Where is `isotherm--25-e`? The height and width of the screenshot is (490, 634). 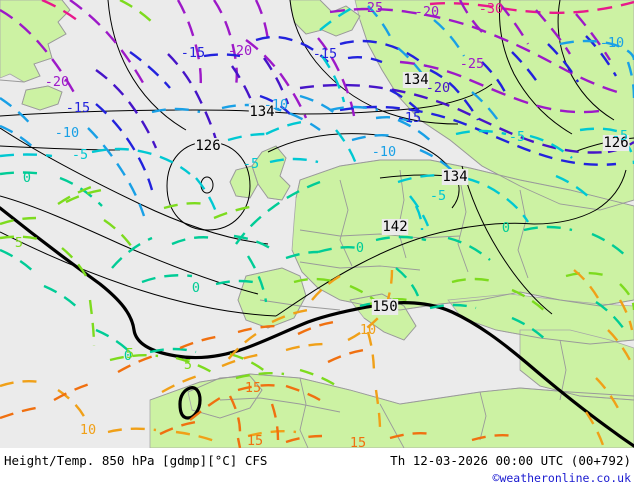 isotherm--25-e is located at coordinates (189, 46).